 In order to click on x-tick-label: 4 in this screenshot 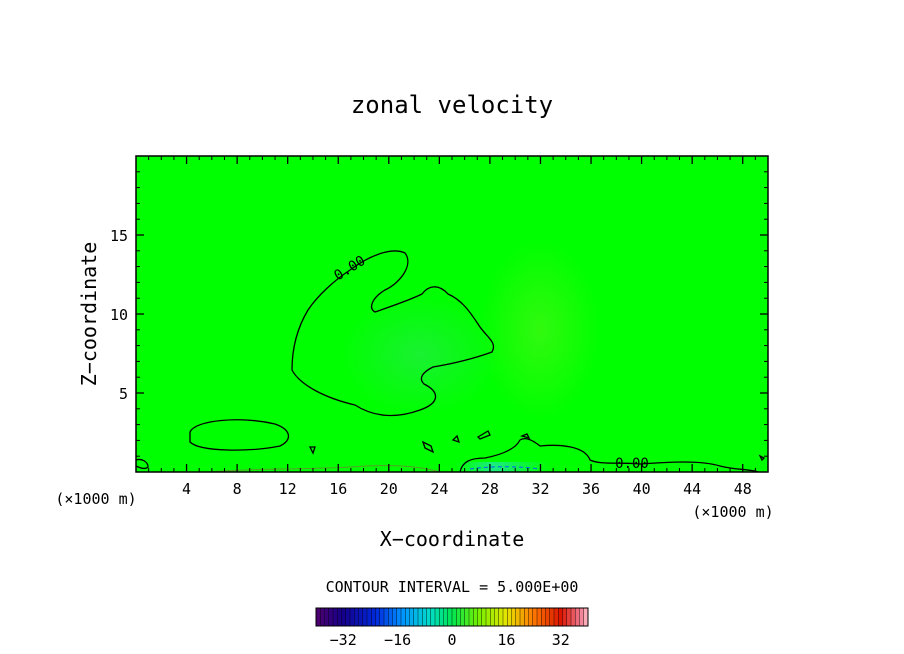, I will do `click(186, 489)`.